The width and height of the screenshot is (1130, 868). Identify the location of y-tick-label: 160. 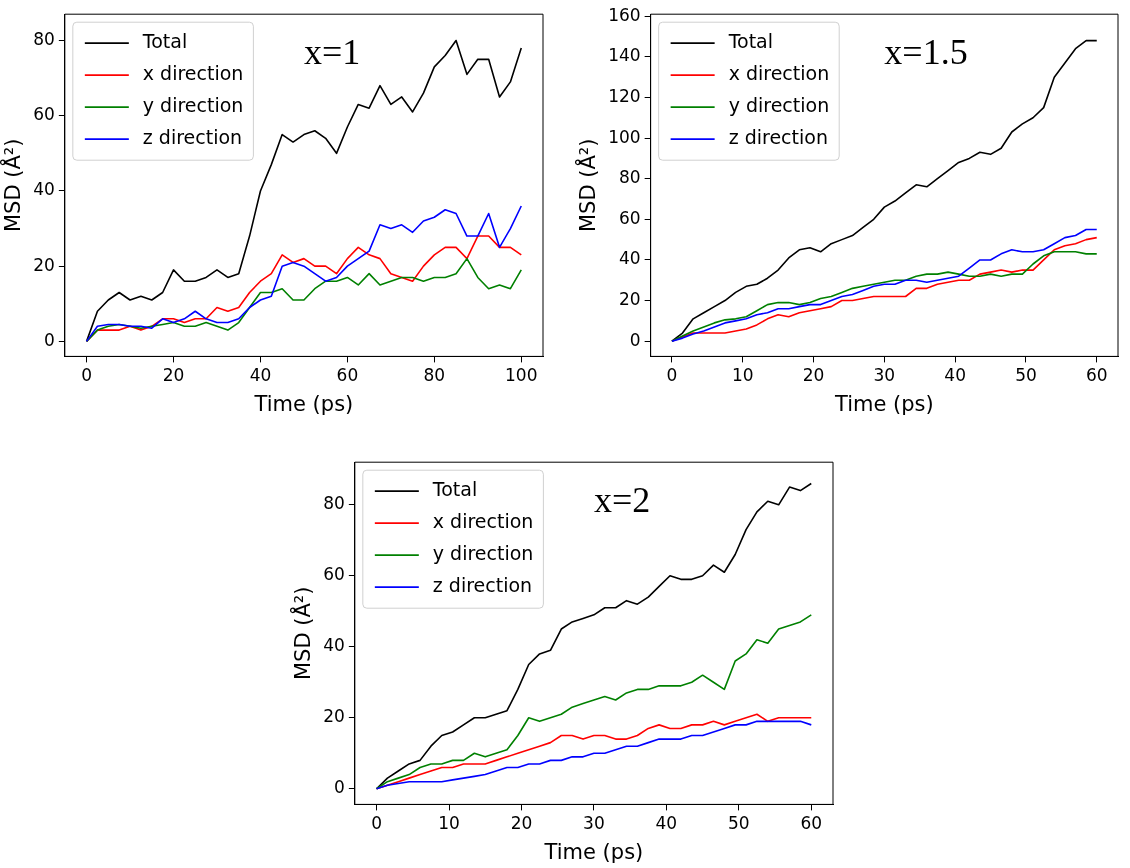
(624, 14).